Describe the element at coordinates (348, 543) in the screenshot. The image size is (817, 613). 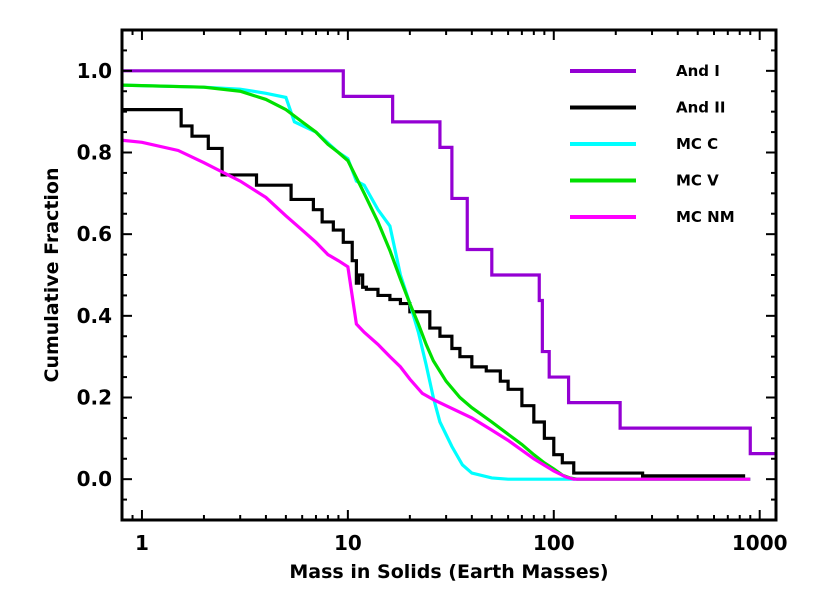
I see `x-tick-label: 10` at that location.